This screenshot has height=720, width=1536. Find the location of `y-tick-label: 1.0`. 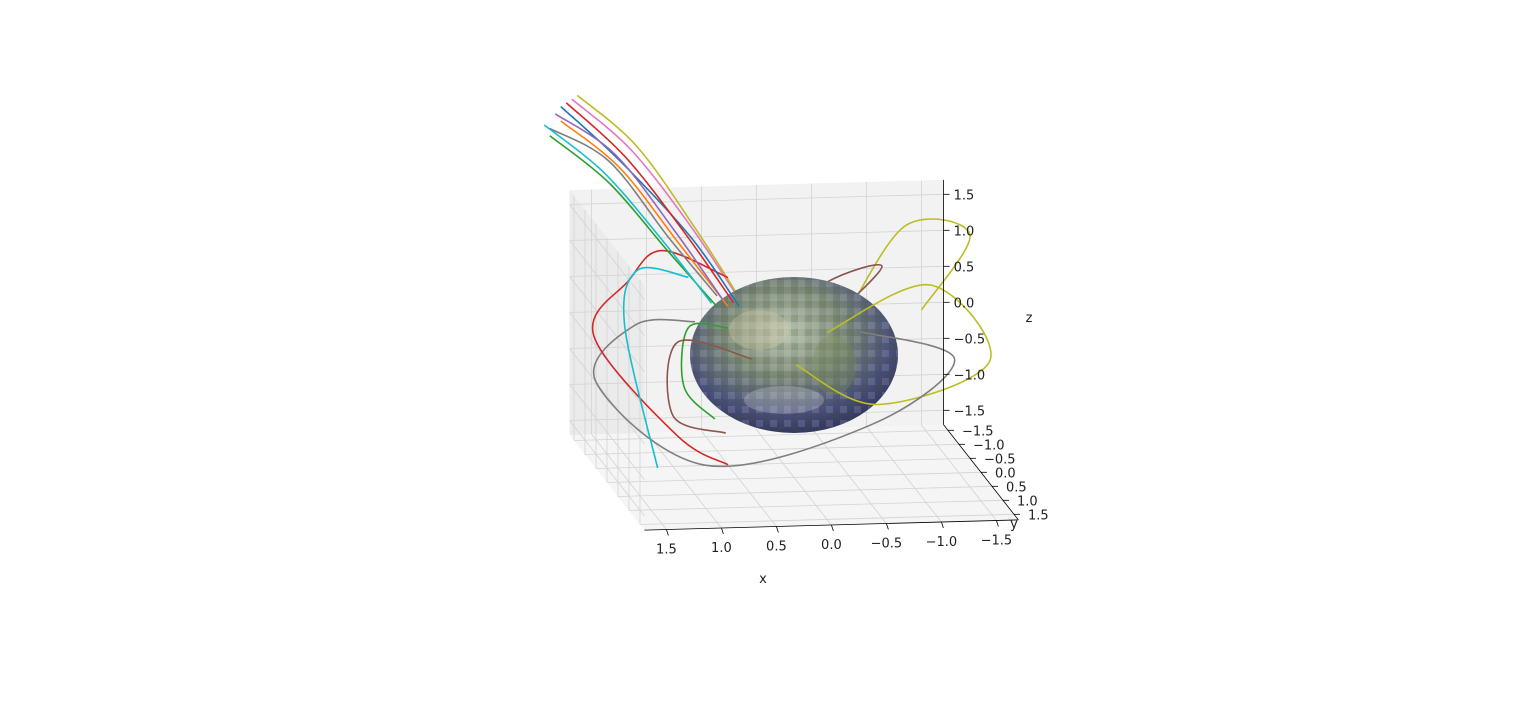

y-tick-label: 1.0 is located at coordinates (1027, 501).